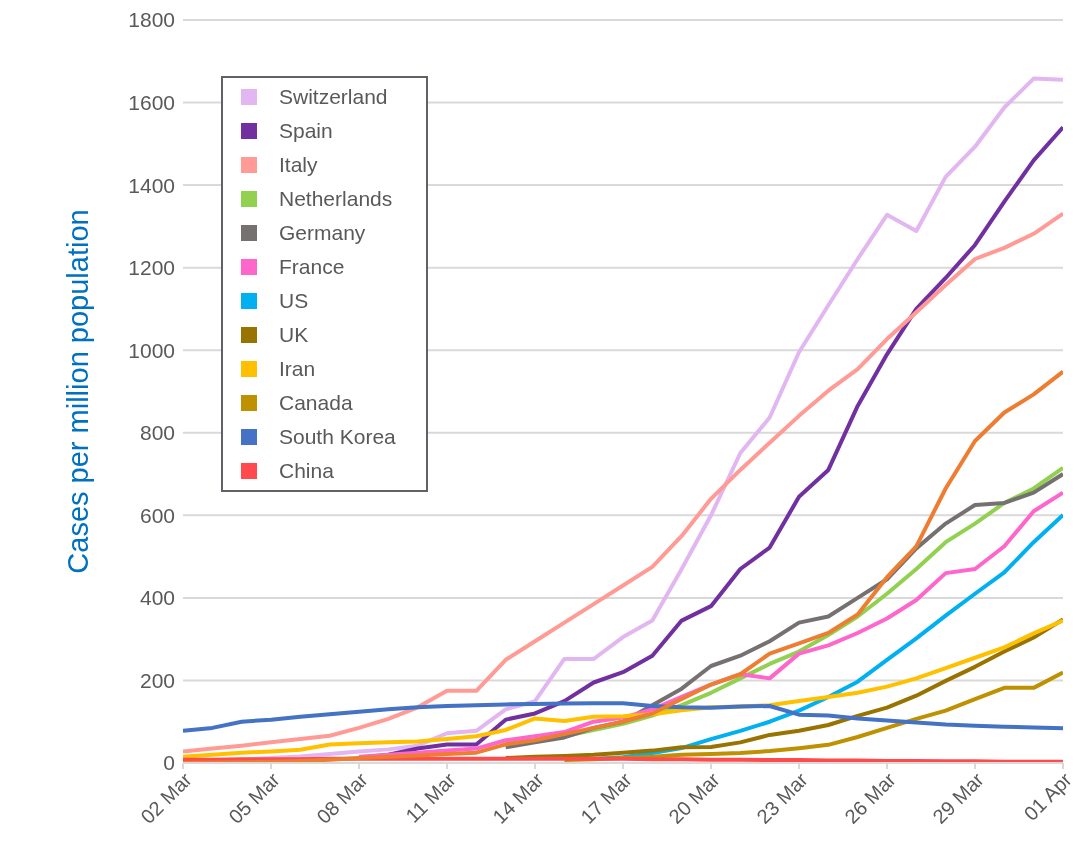 Image resolution: width=1081 pixels, height=857 pixels. I want to click on legend-label: Germany, so click(322, 233).